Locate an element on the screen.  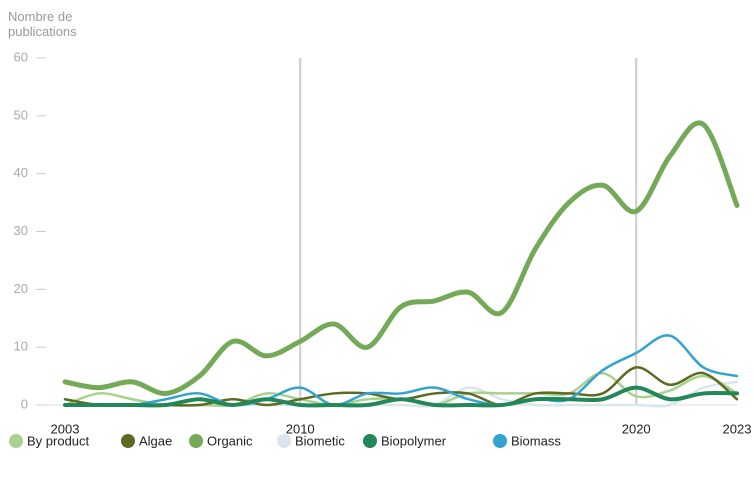
y-axis-label: Nombre de publications is located at coordinates (42, 24).